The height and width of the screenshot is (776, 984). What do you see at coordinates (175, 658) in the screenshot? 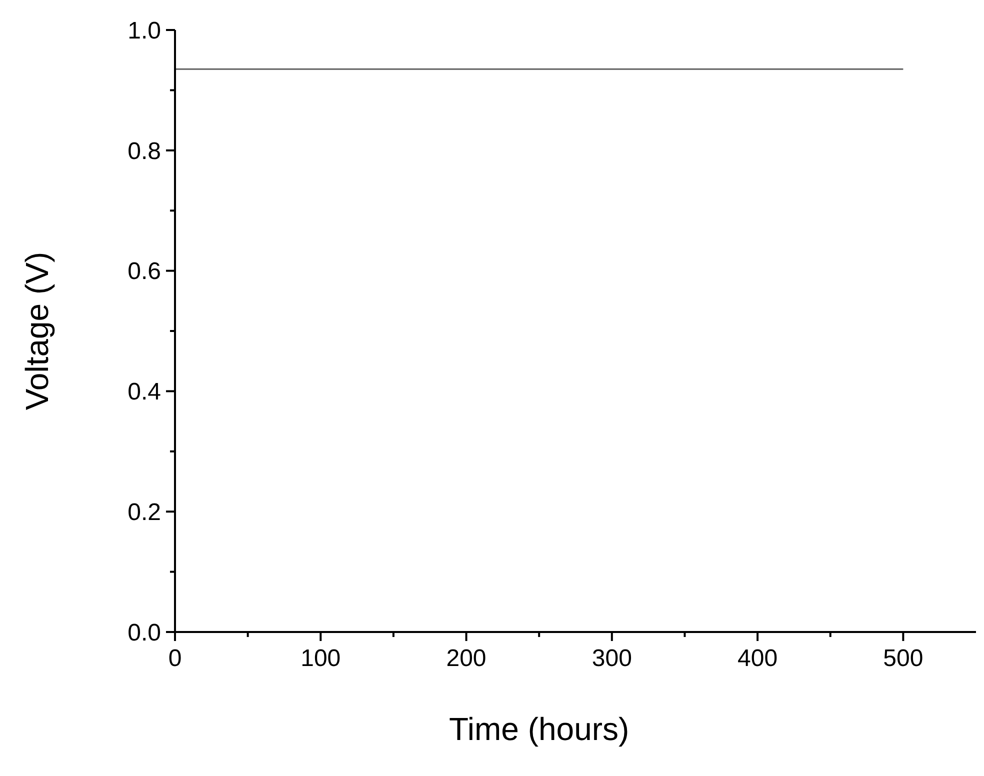
I see `x-tick-label: 0` at bounding box center [175, 658].